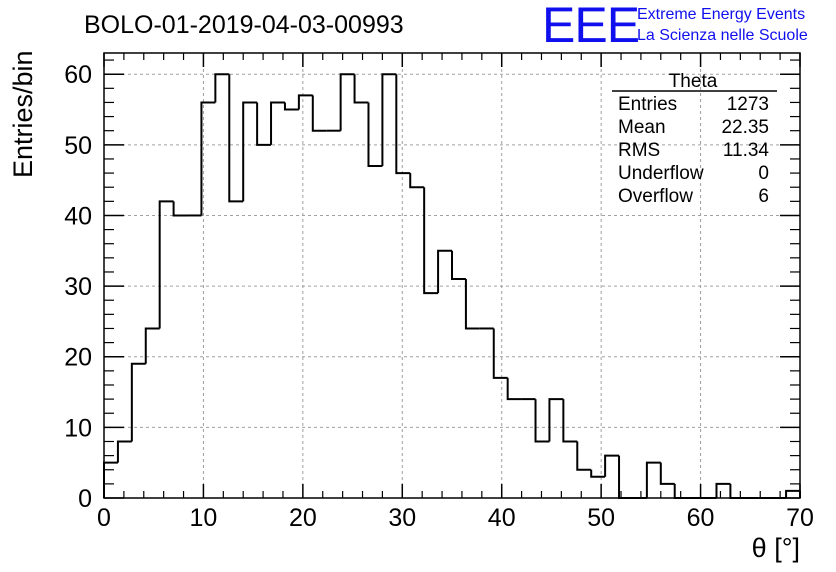 The width and height of the screenshot is (836, 572). I want to click on y-tick-label: 40, so click(78, 216).